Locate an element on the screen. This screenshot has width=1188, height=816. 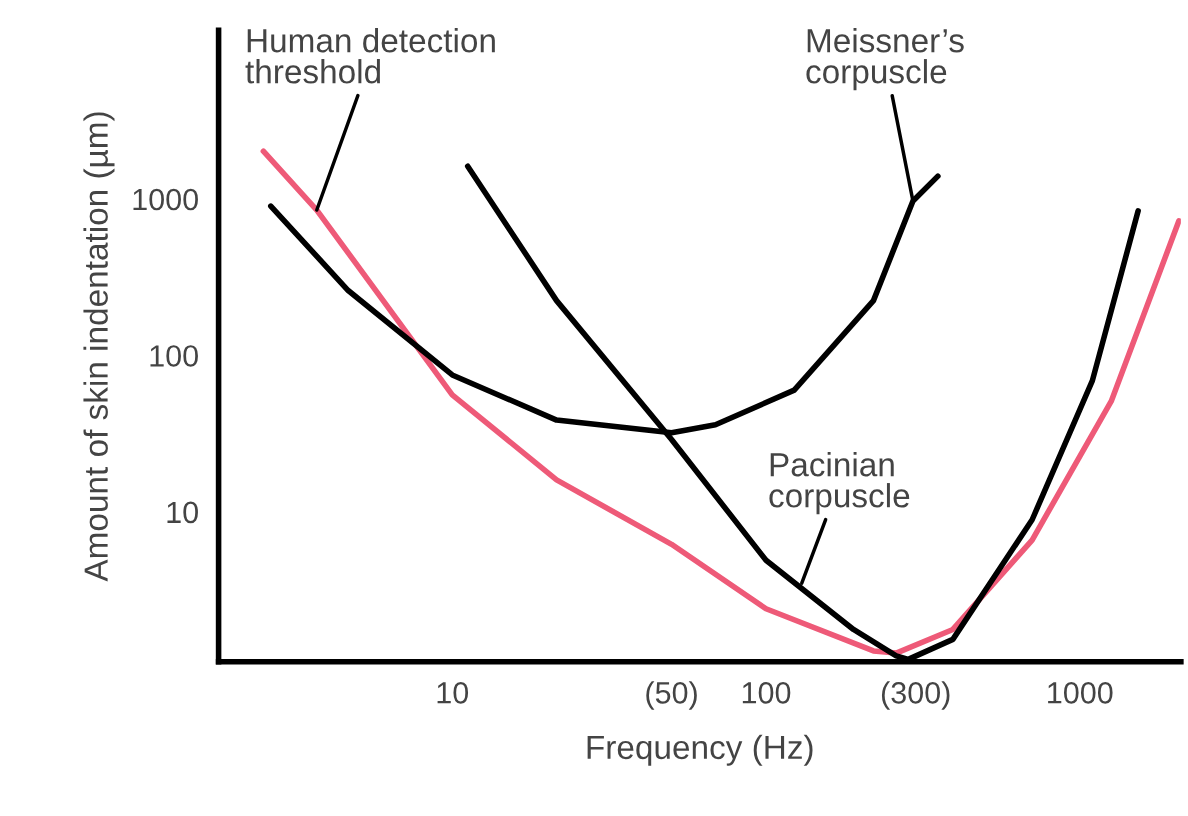
annotation: Human detection threshold is located at coordinates (370, 56).